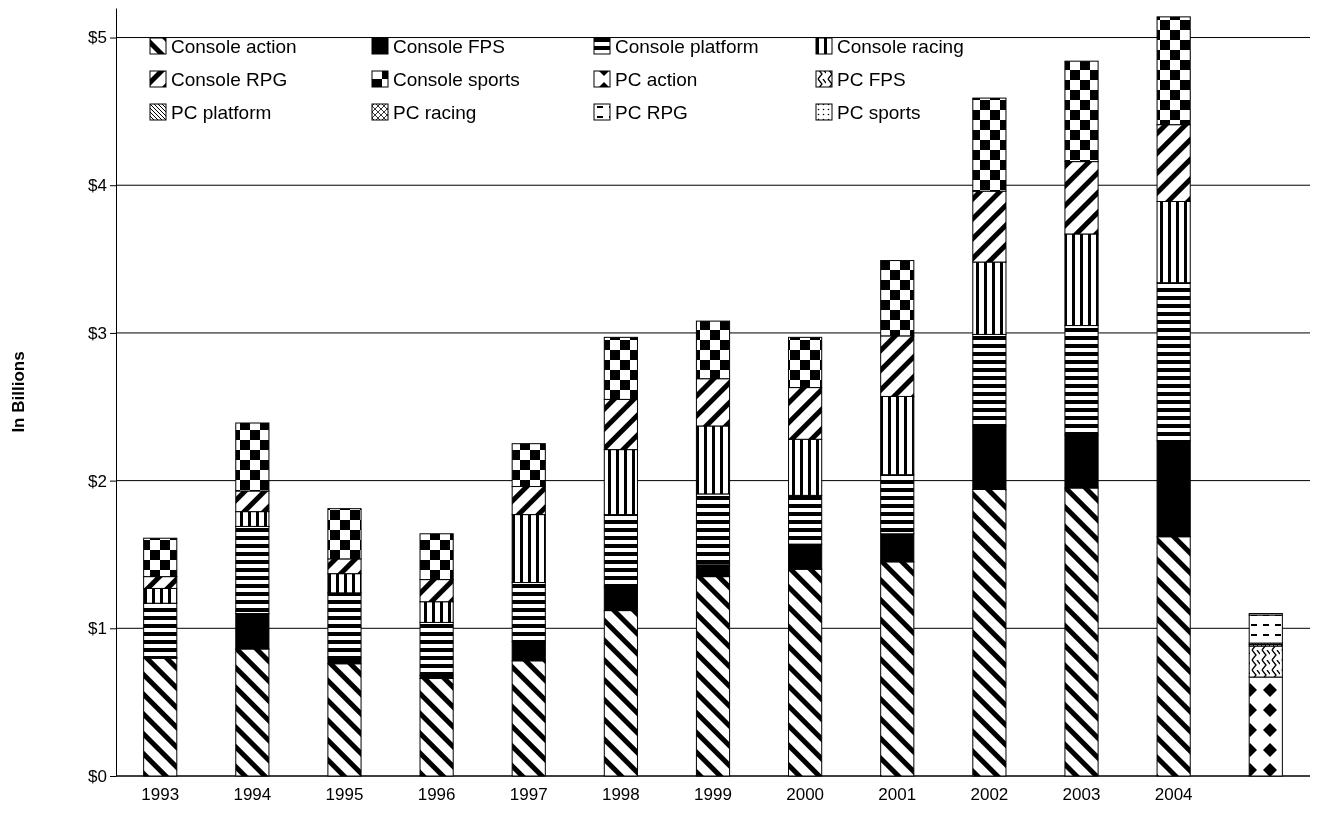 Image resolution: width=1328 pixels, height=822 pixels. What do you see at coordinates (229, 79) in the screenshot?
I see `legend-label: Console RPG` at bounding box center [229, 79].